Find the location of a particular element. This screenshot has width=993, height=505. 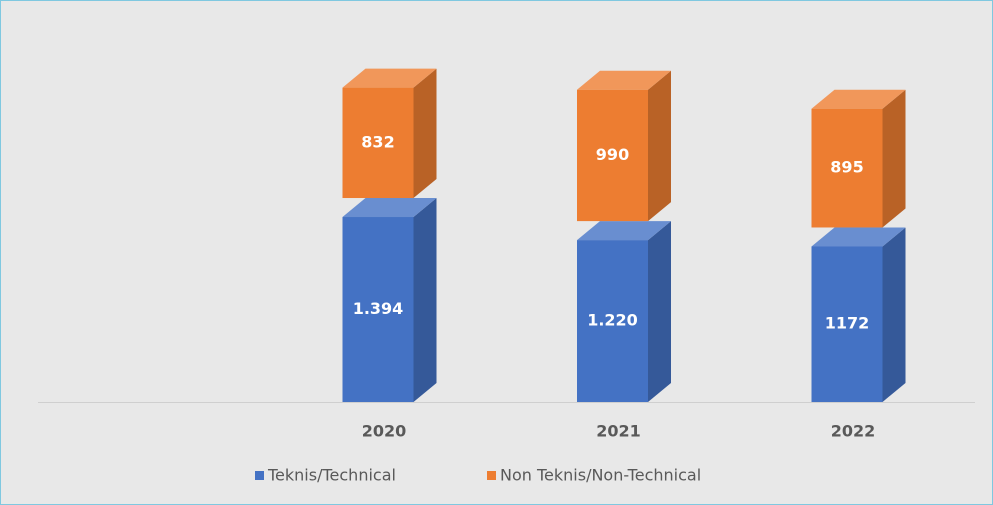

data-label: 895 is located at coordinates (846, 167).